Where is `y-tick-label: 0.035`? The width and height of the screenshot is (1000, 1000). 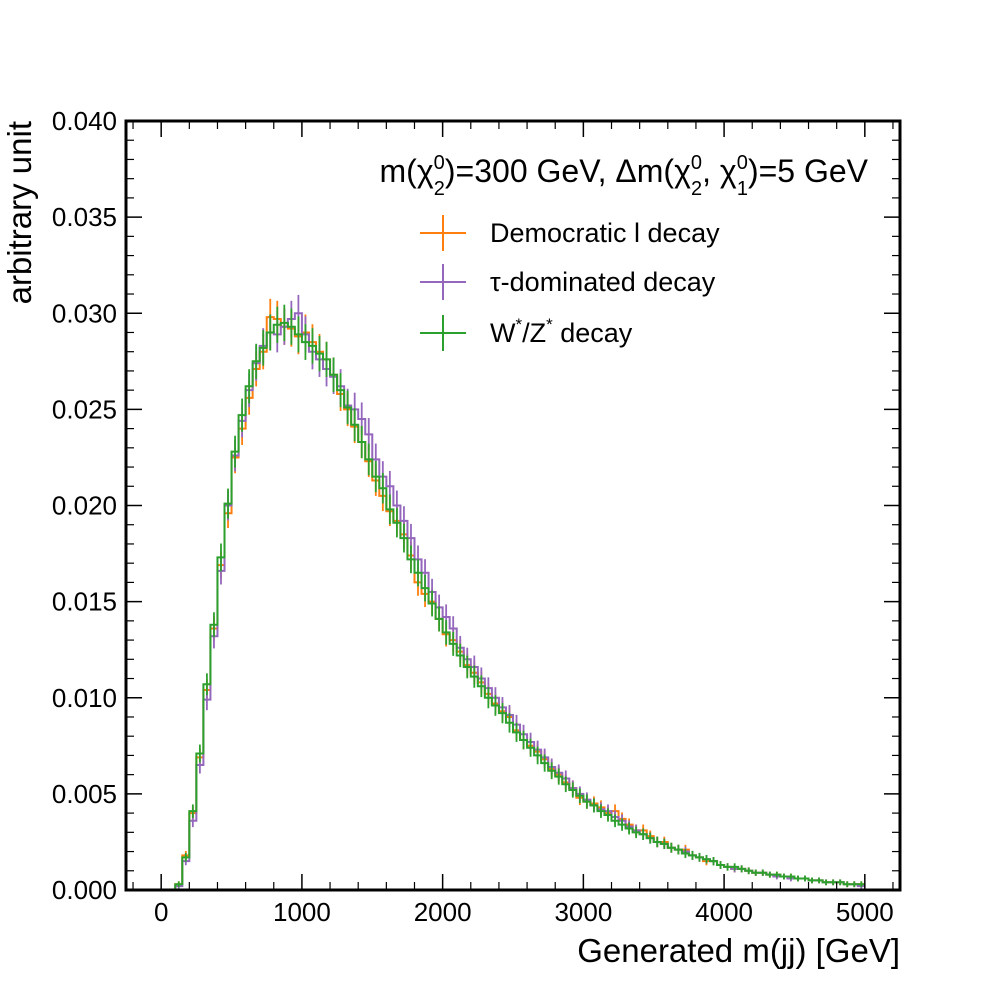
y-tick-label: 0.035 is located at coordinates (84, 217).